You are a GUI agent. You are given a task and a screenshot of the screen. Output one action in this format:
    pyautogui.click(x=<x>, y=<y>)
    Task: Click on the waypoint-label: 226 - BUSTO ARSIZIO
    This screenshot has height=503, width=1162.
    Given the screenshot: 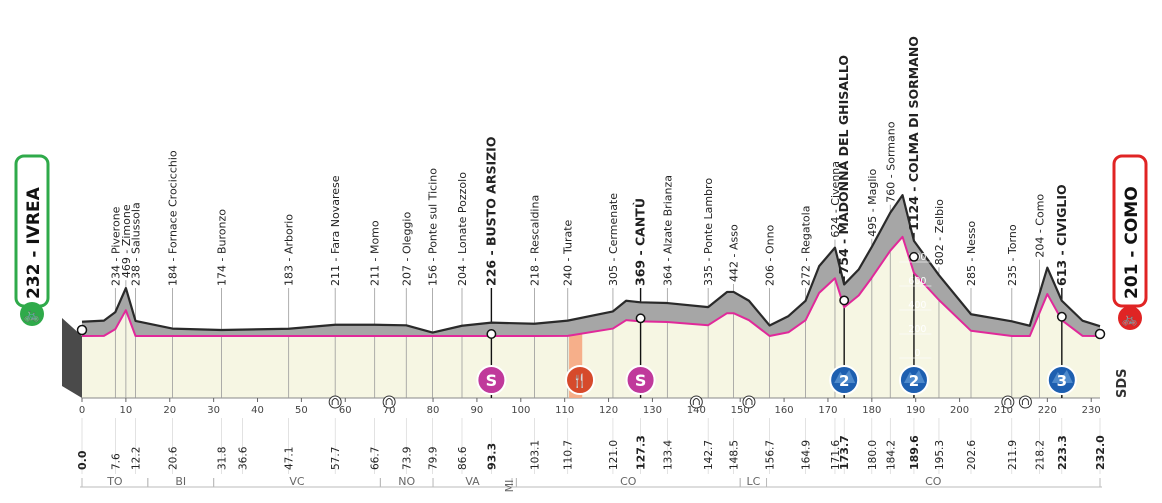 What is the action you would take?
    pyautogui.click(x=490, y=211)
    